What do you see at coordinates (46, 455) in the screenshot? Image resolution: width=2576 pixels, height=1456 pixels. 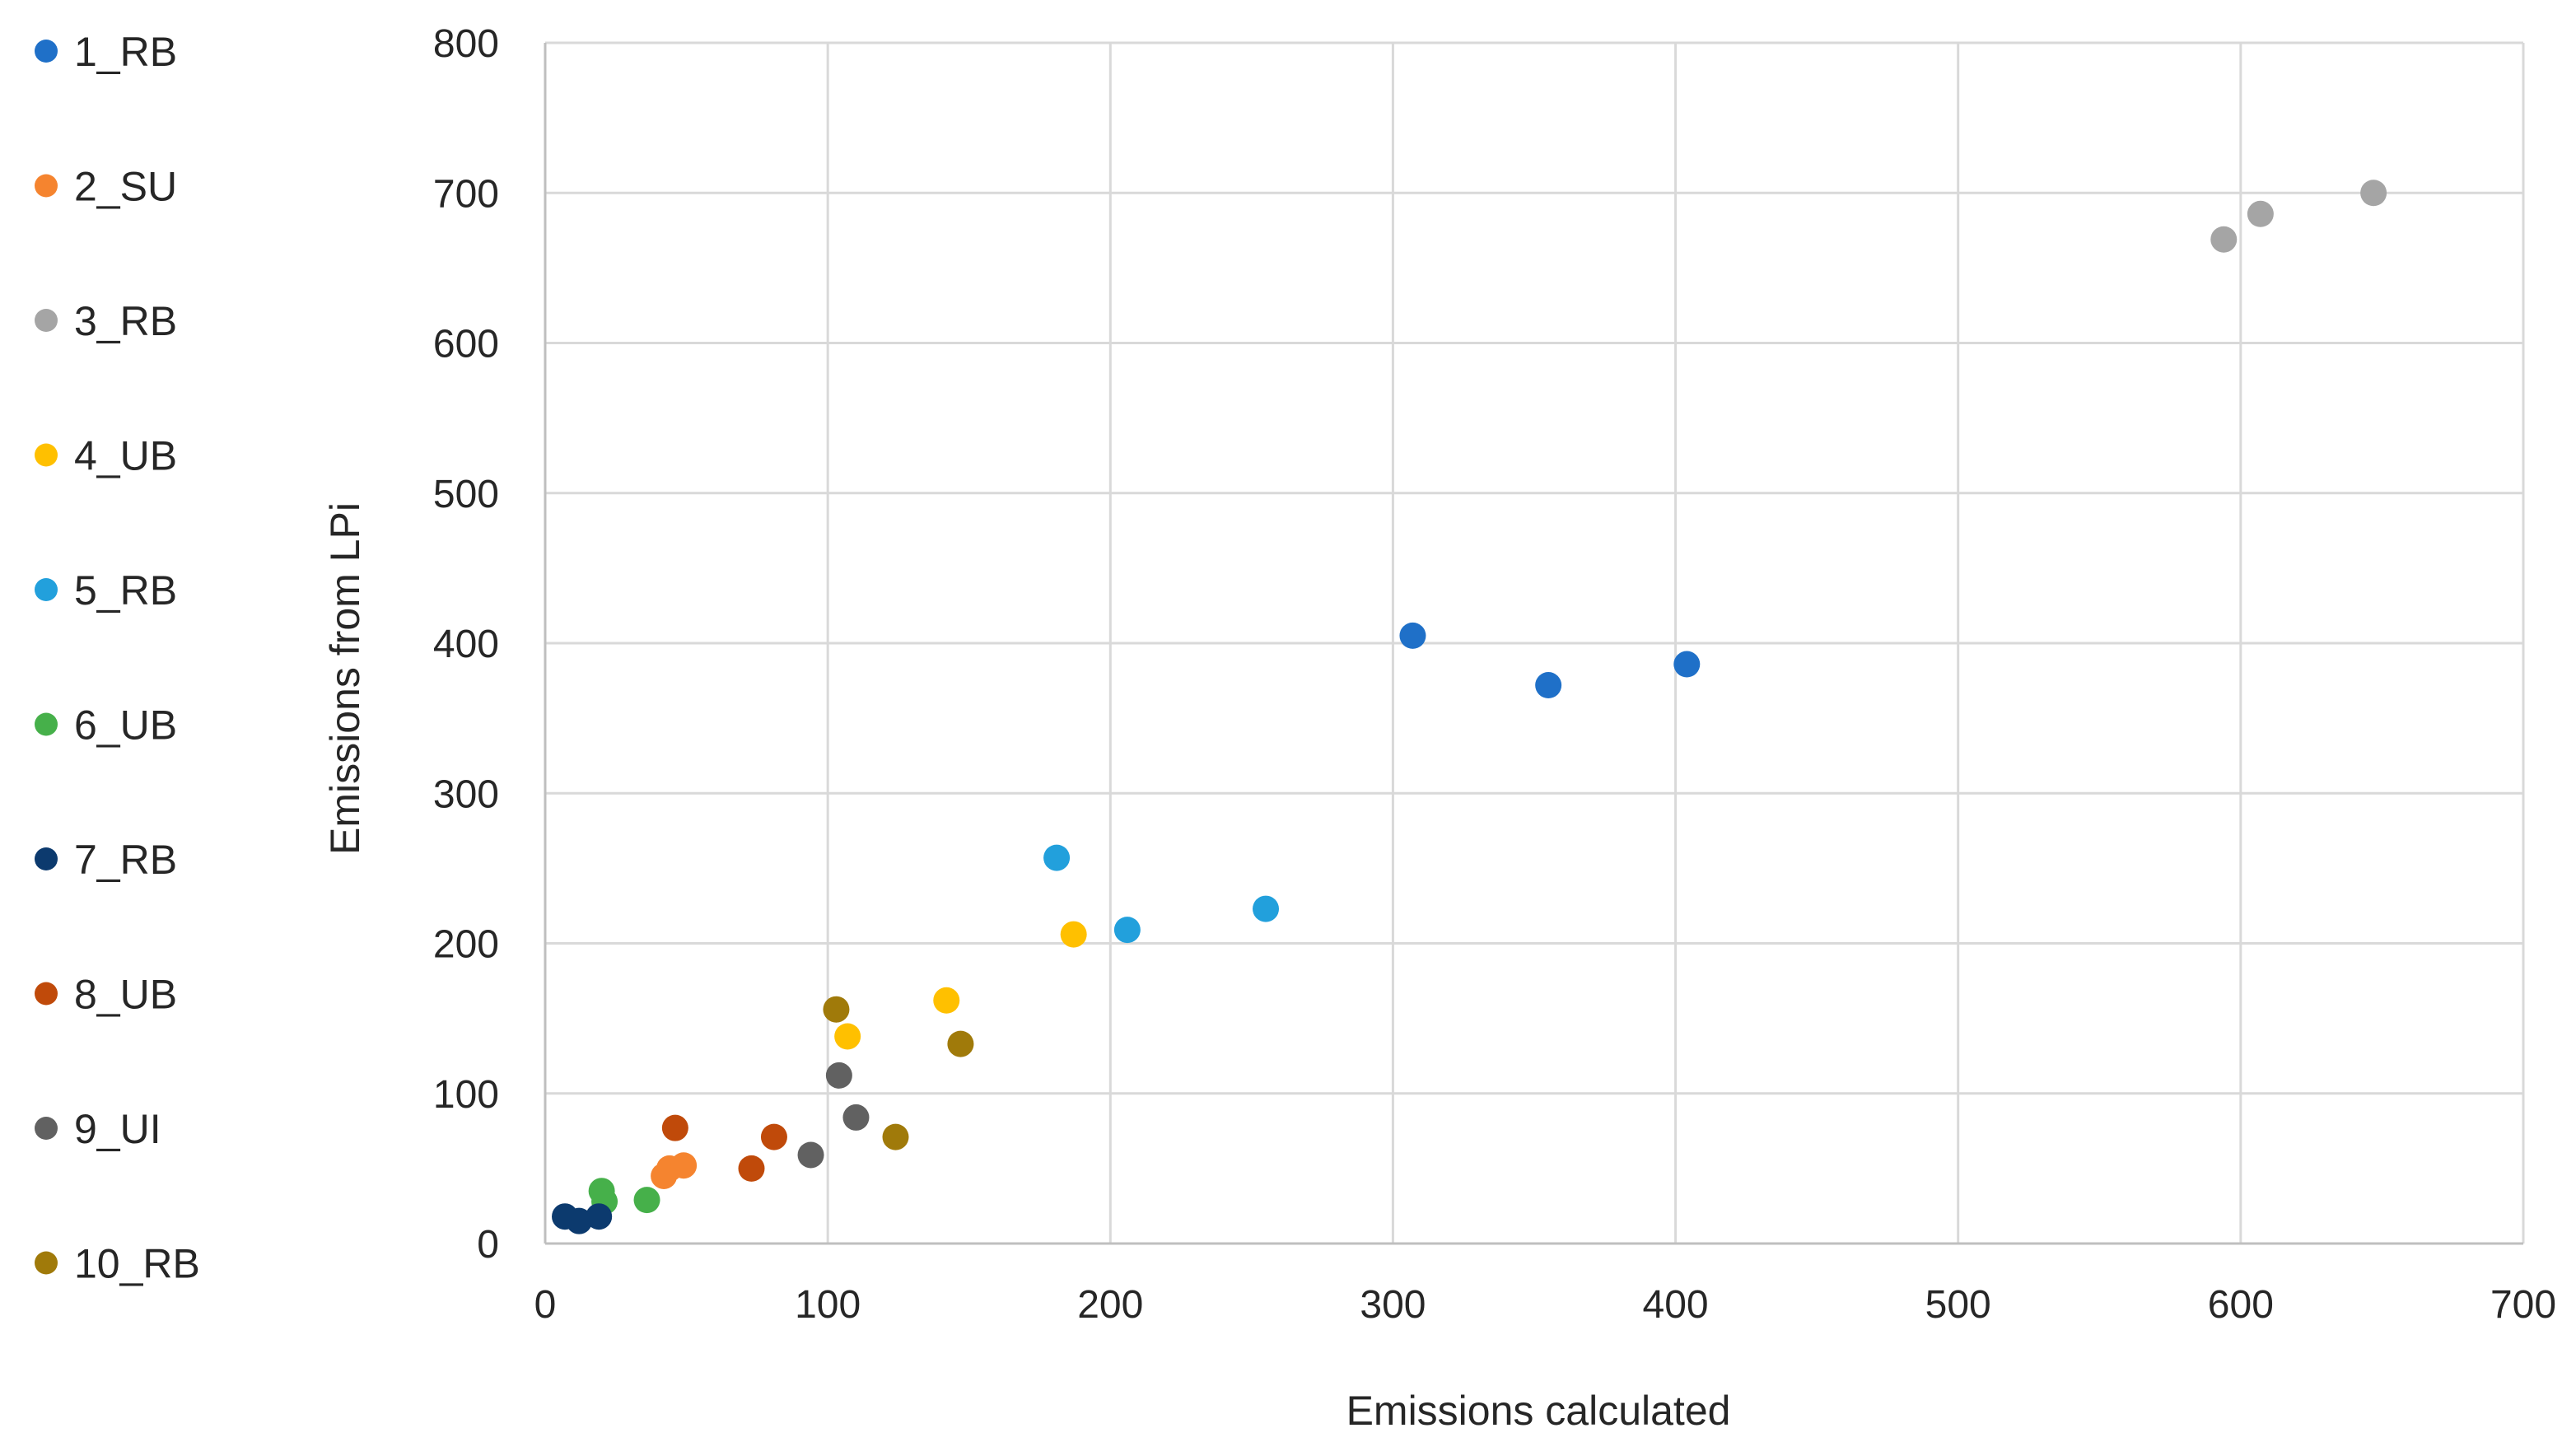 I see `legend-marker-4_UB` at bounding box center [46, 455].